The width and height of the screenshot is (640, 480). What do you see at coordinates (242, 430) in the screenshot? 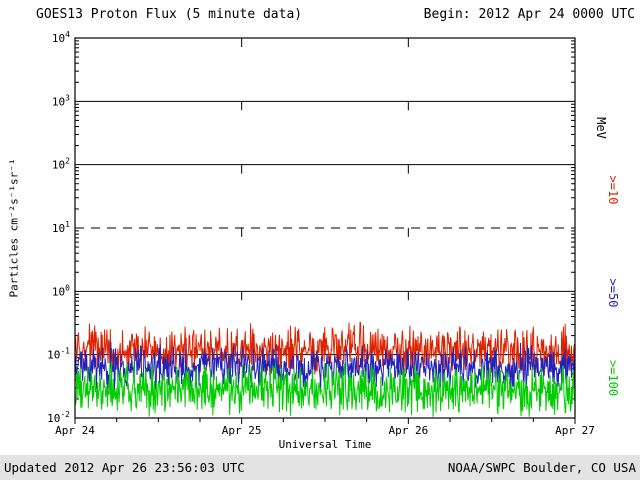
I see `x-tick-label: Apr 25` at bounding box center [242, 430].